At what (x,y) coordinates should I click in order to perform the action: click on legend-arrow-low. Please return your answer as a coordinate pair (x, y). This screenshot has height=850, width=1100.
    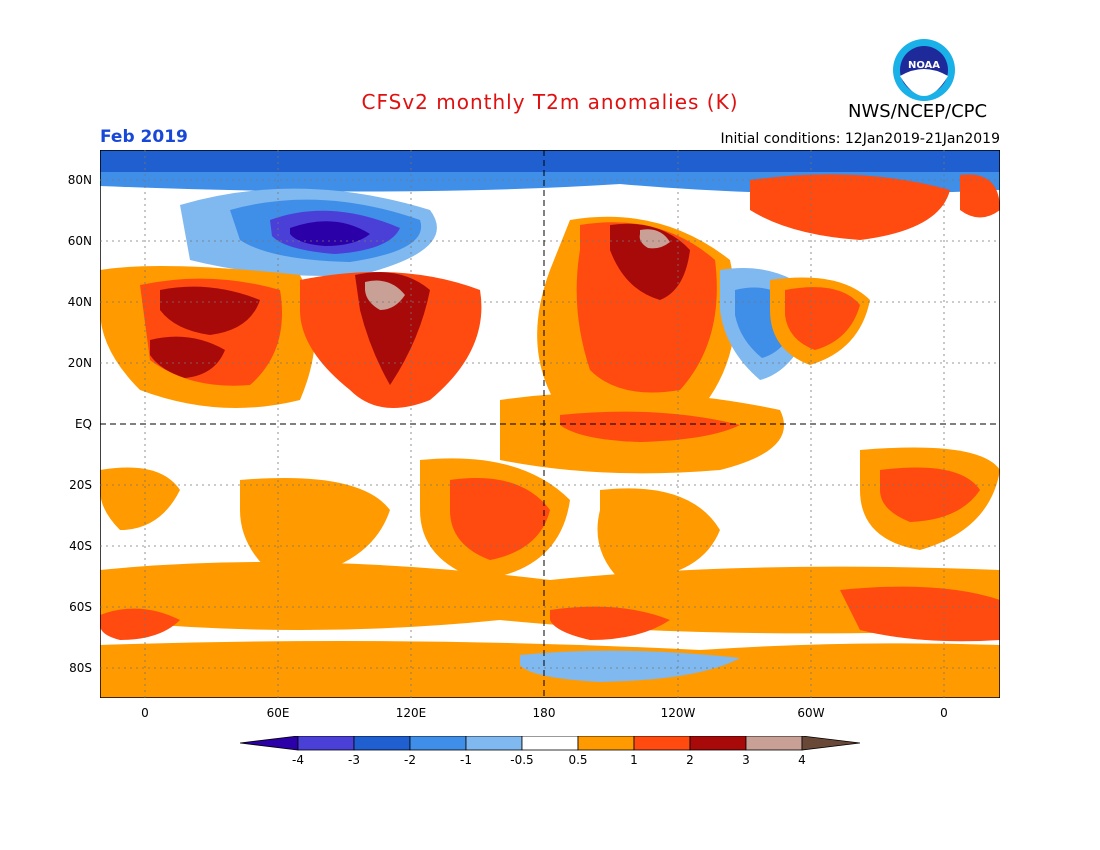
    Looking at the image, I should click on (269, 743).